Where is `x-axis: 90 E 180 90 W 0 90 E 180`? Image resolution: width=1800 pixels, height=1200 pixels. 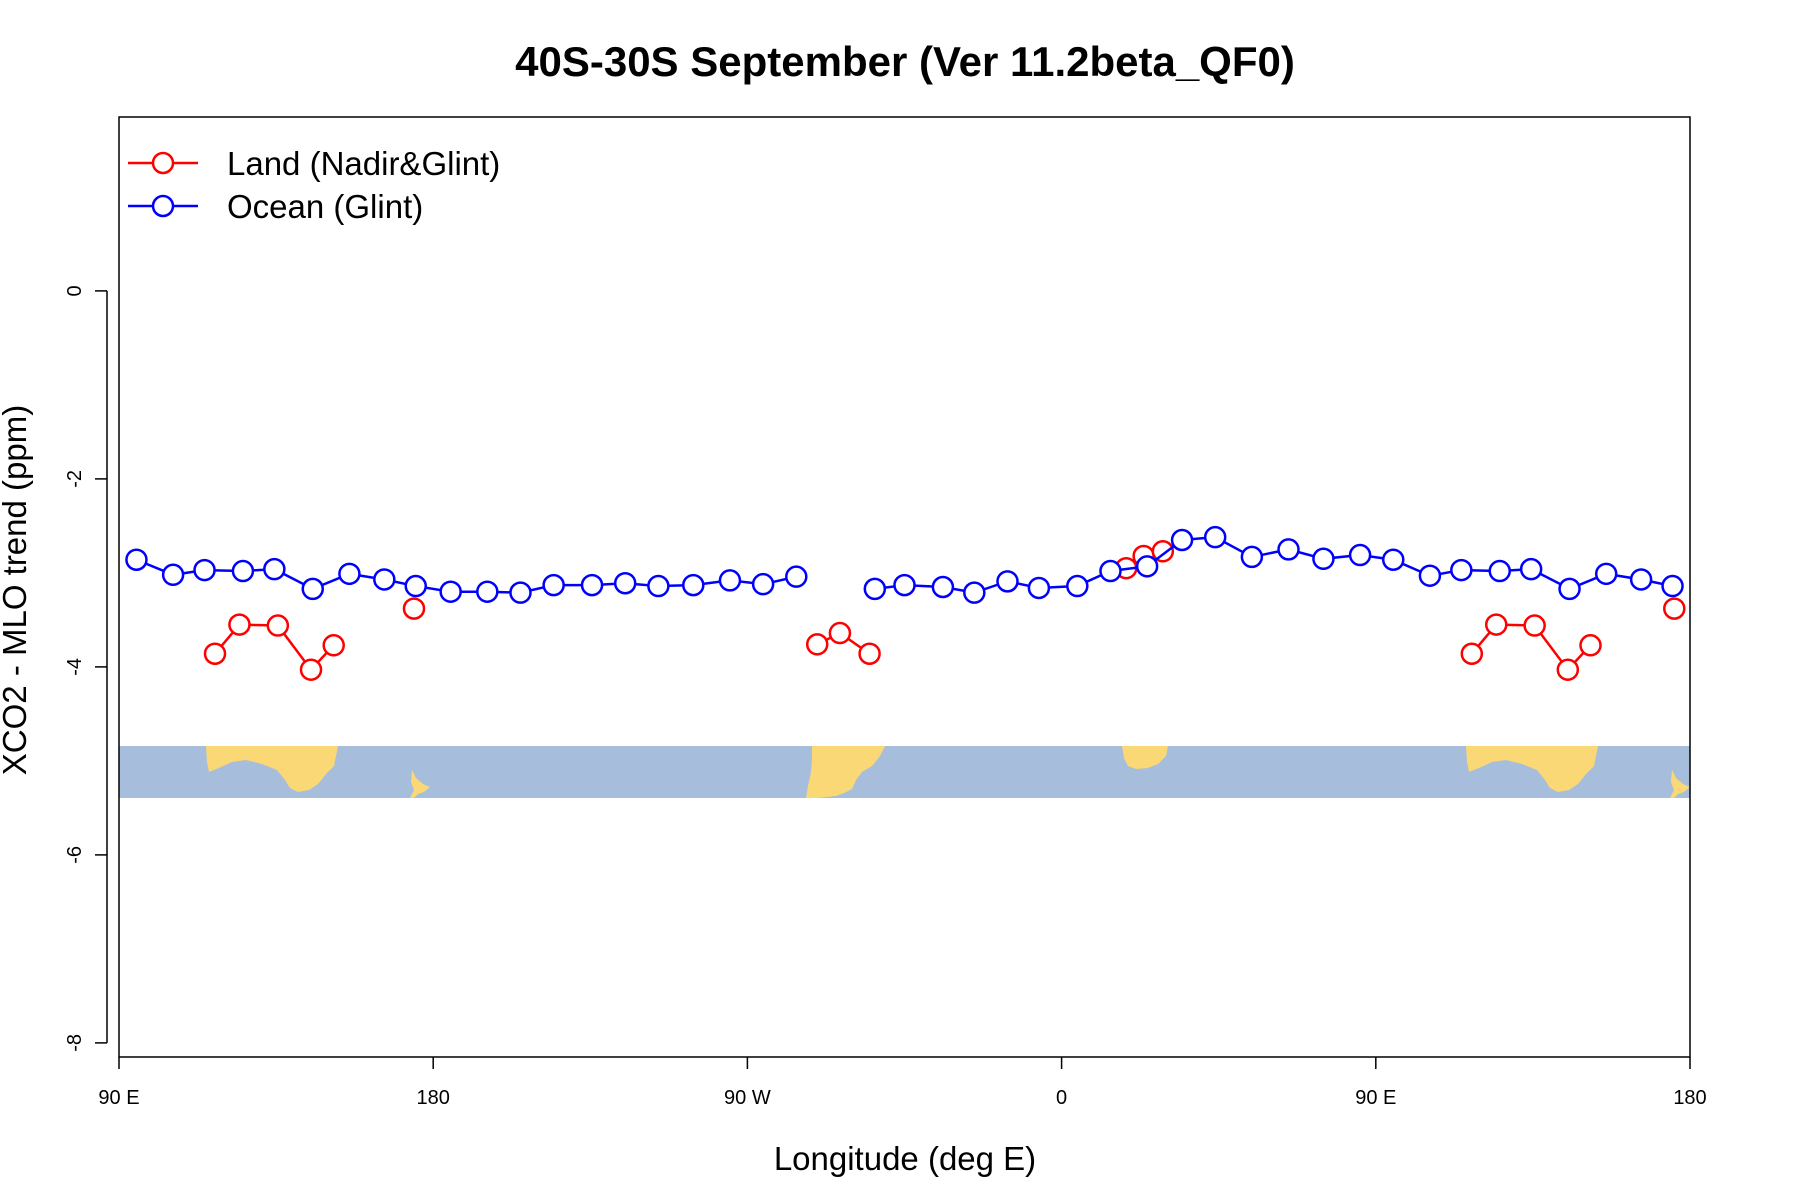 x-axis: 90 E 180 90 W 0 90 E 180 is located at coordinates (902, 1083).